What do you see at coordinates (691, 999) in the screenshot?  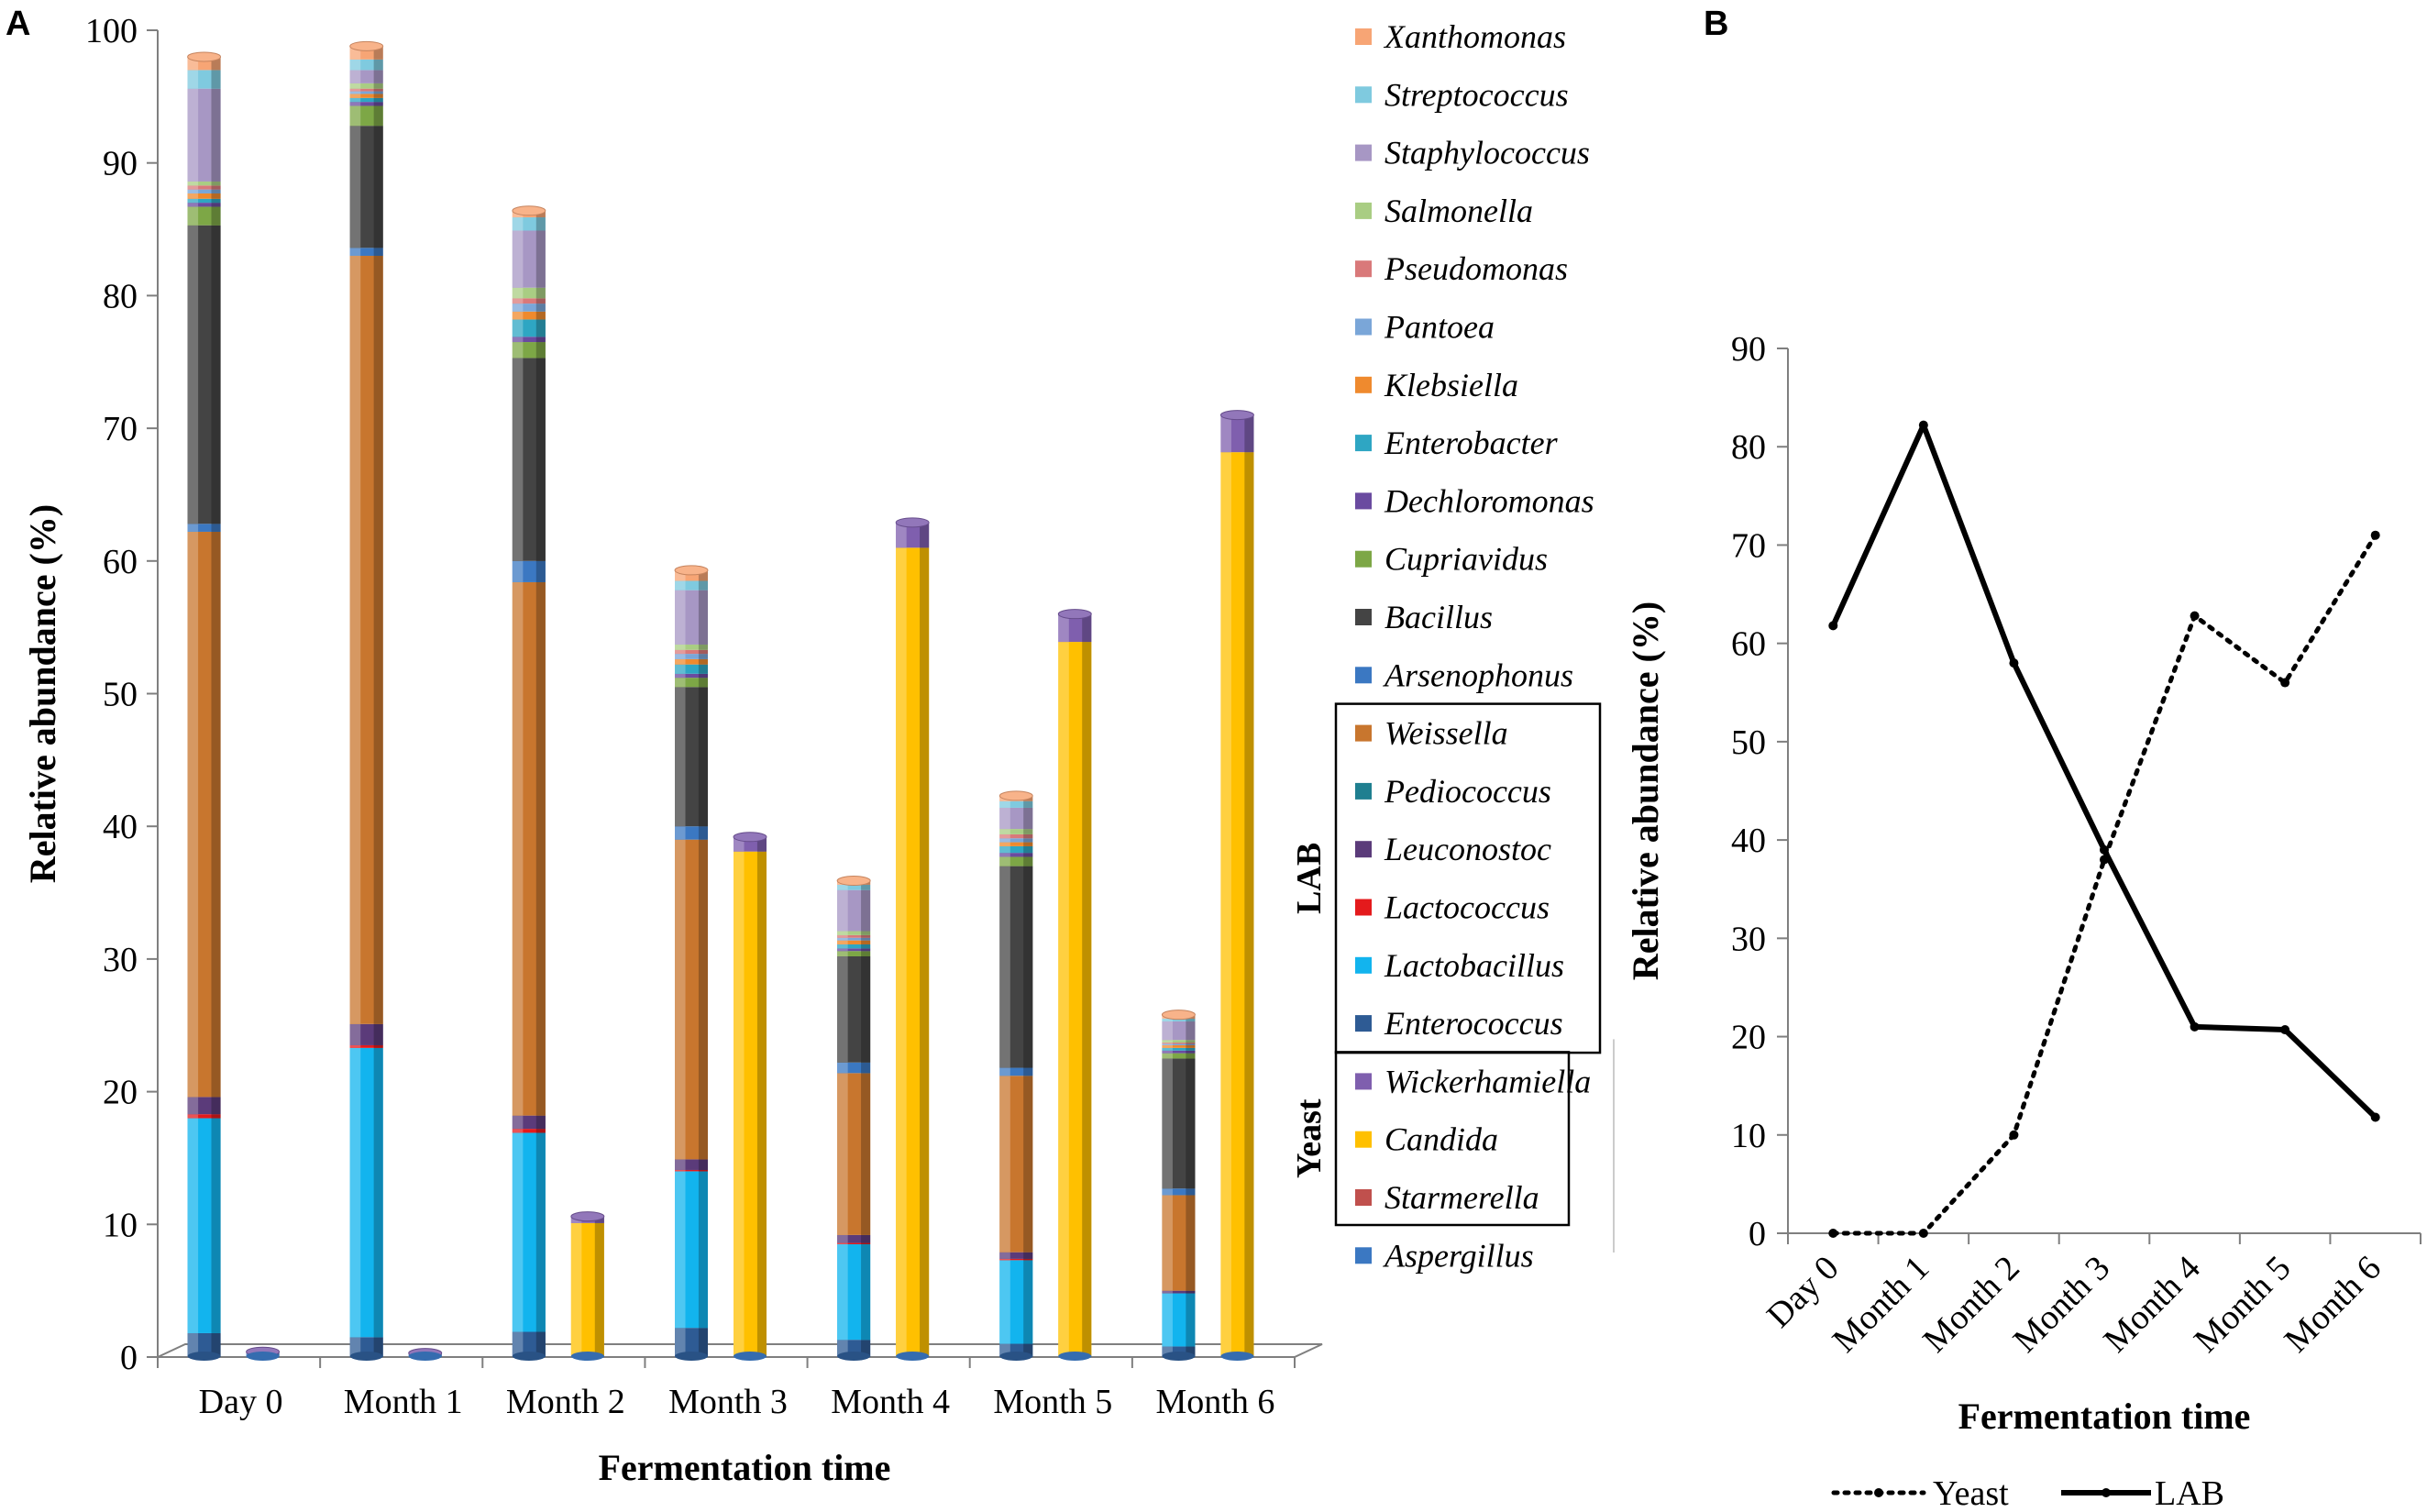 I see `bacteria-segment-weissella` at bounding box center [691, 999].